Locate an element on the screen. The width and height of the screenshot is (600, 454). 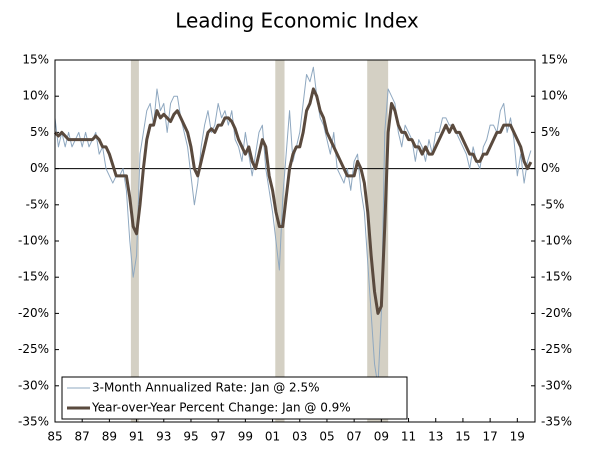
x-tick-label: 13 is located at coordinates (435, 437).